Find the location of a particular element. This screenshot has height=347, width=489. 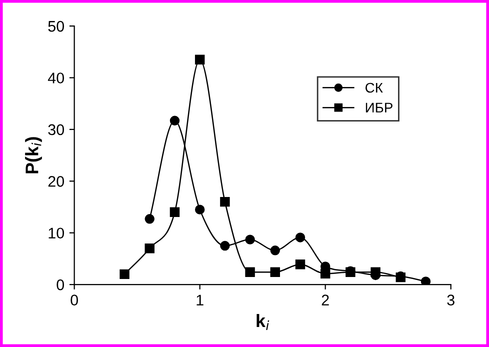

y-tick-label: 20 is located at coordinates (56, 181).